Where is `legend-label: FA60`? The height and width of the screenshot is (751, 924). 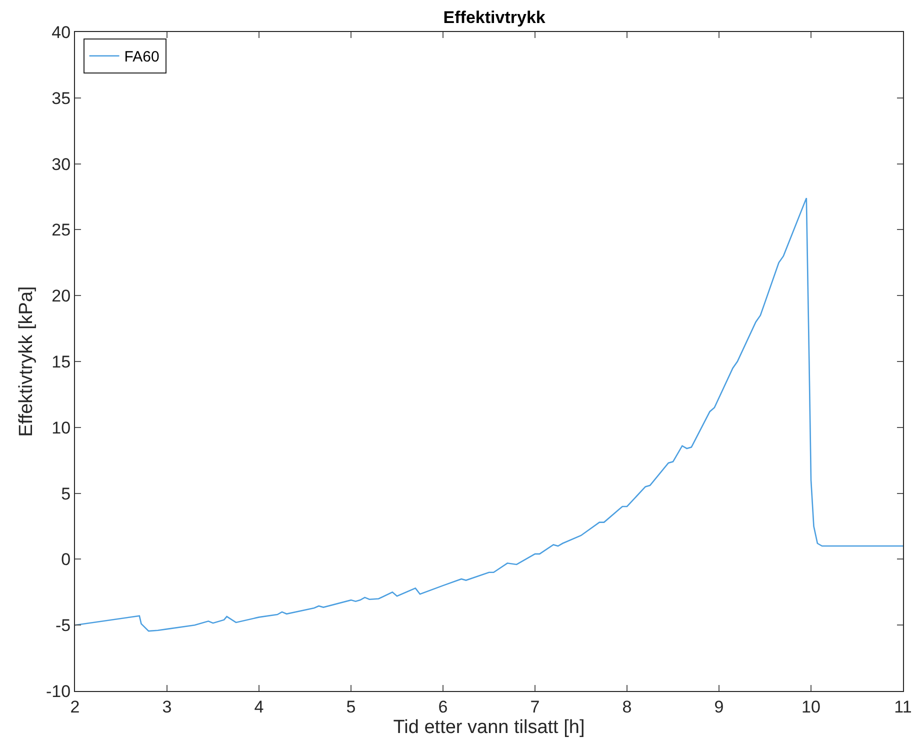 legend-label: FA60 is located at coordinates (142, 57).